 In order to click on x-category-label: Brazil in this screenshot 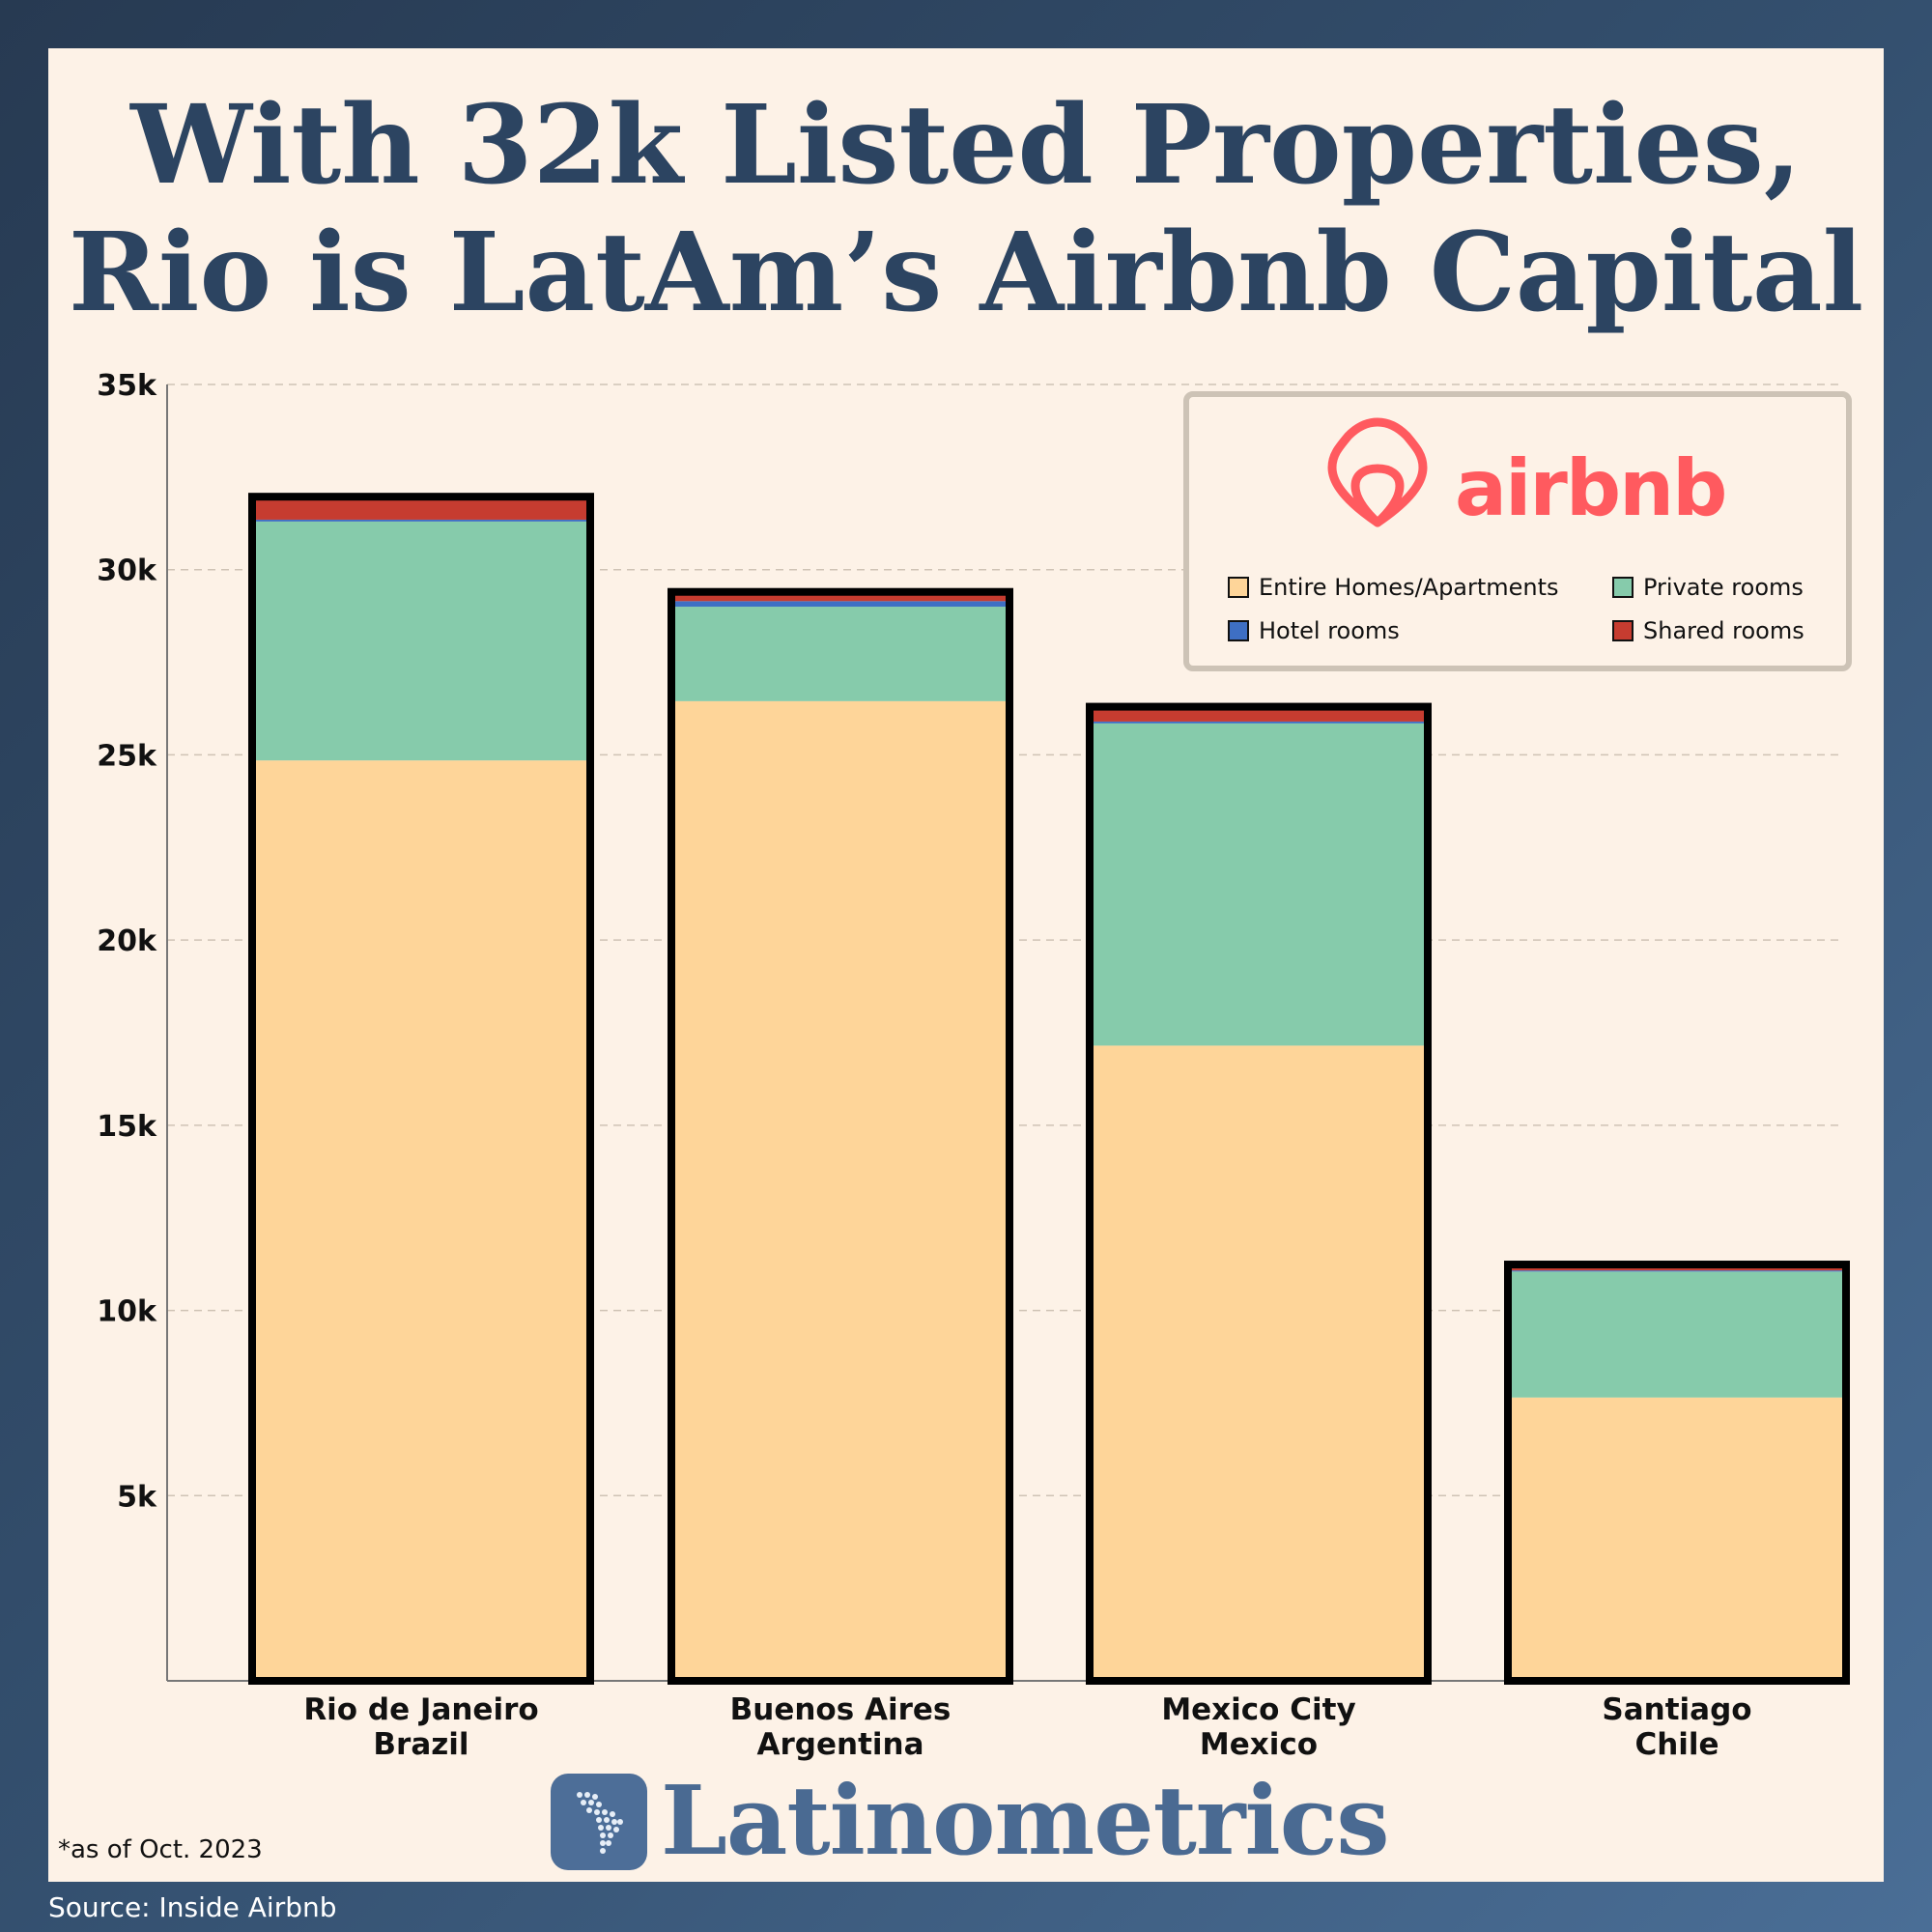, I will do `click(421, 1744)`.